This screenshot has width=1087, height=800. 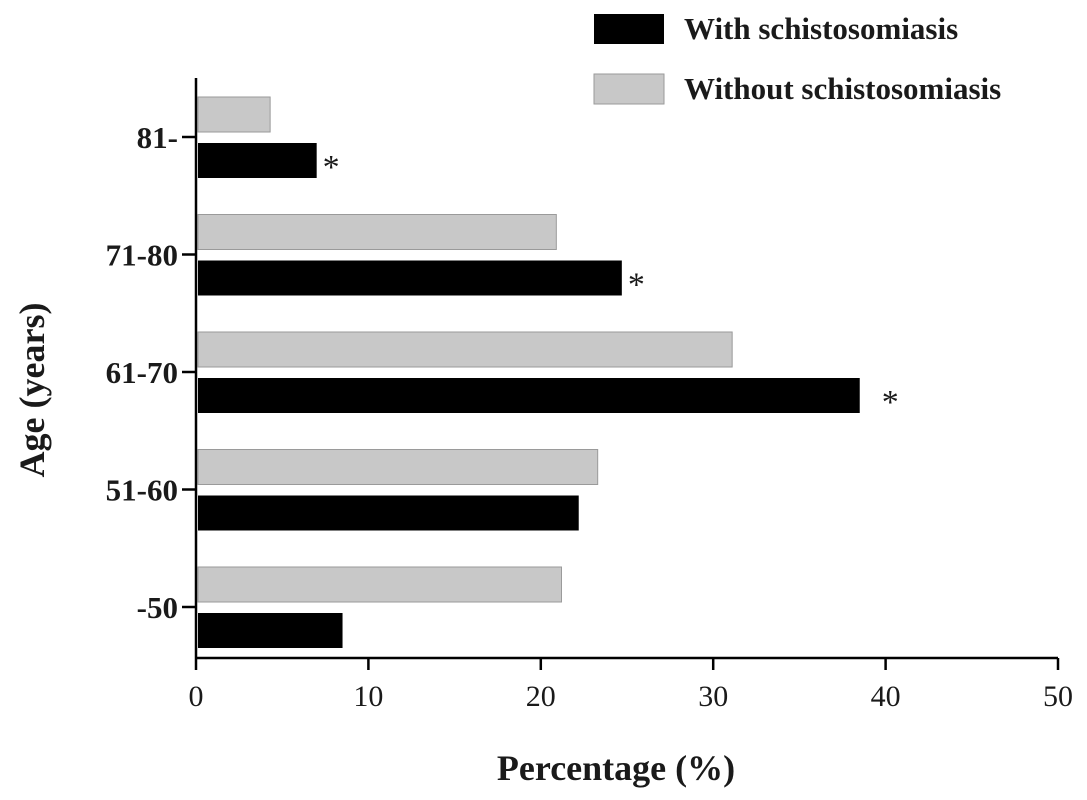 What do you see at coordinates (368, 696) in the screenshot?
I see `x-tick-label: 10` at bounding box center [368, 696].